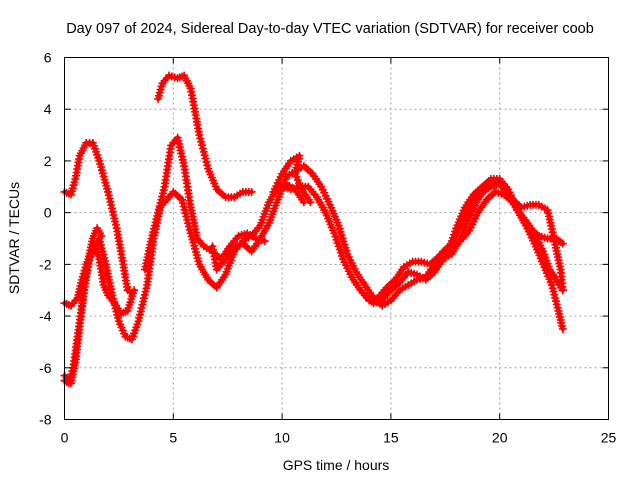  What do you see at coordinates (282, 438) in the screenshot?
I see `x-tick-label: 10` at bounding box center [282, 438].